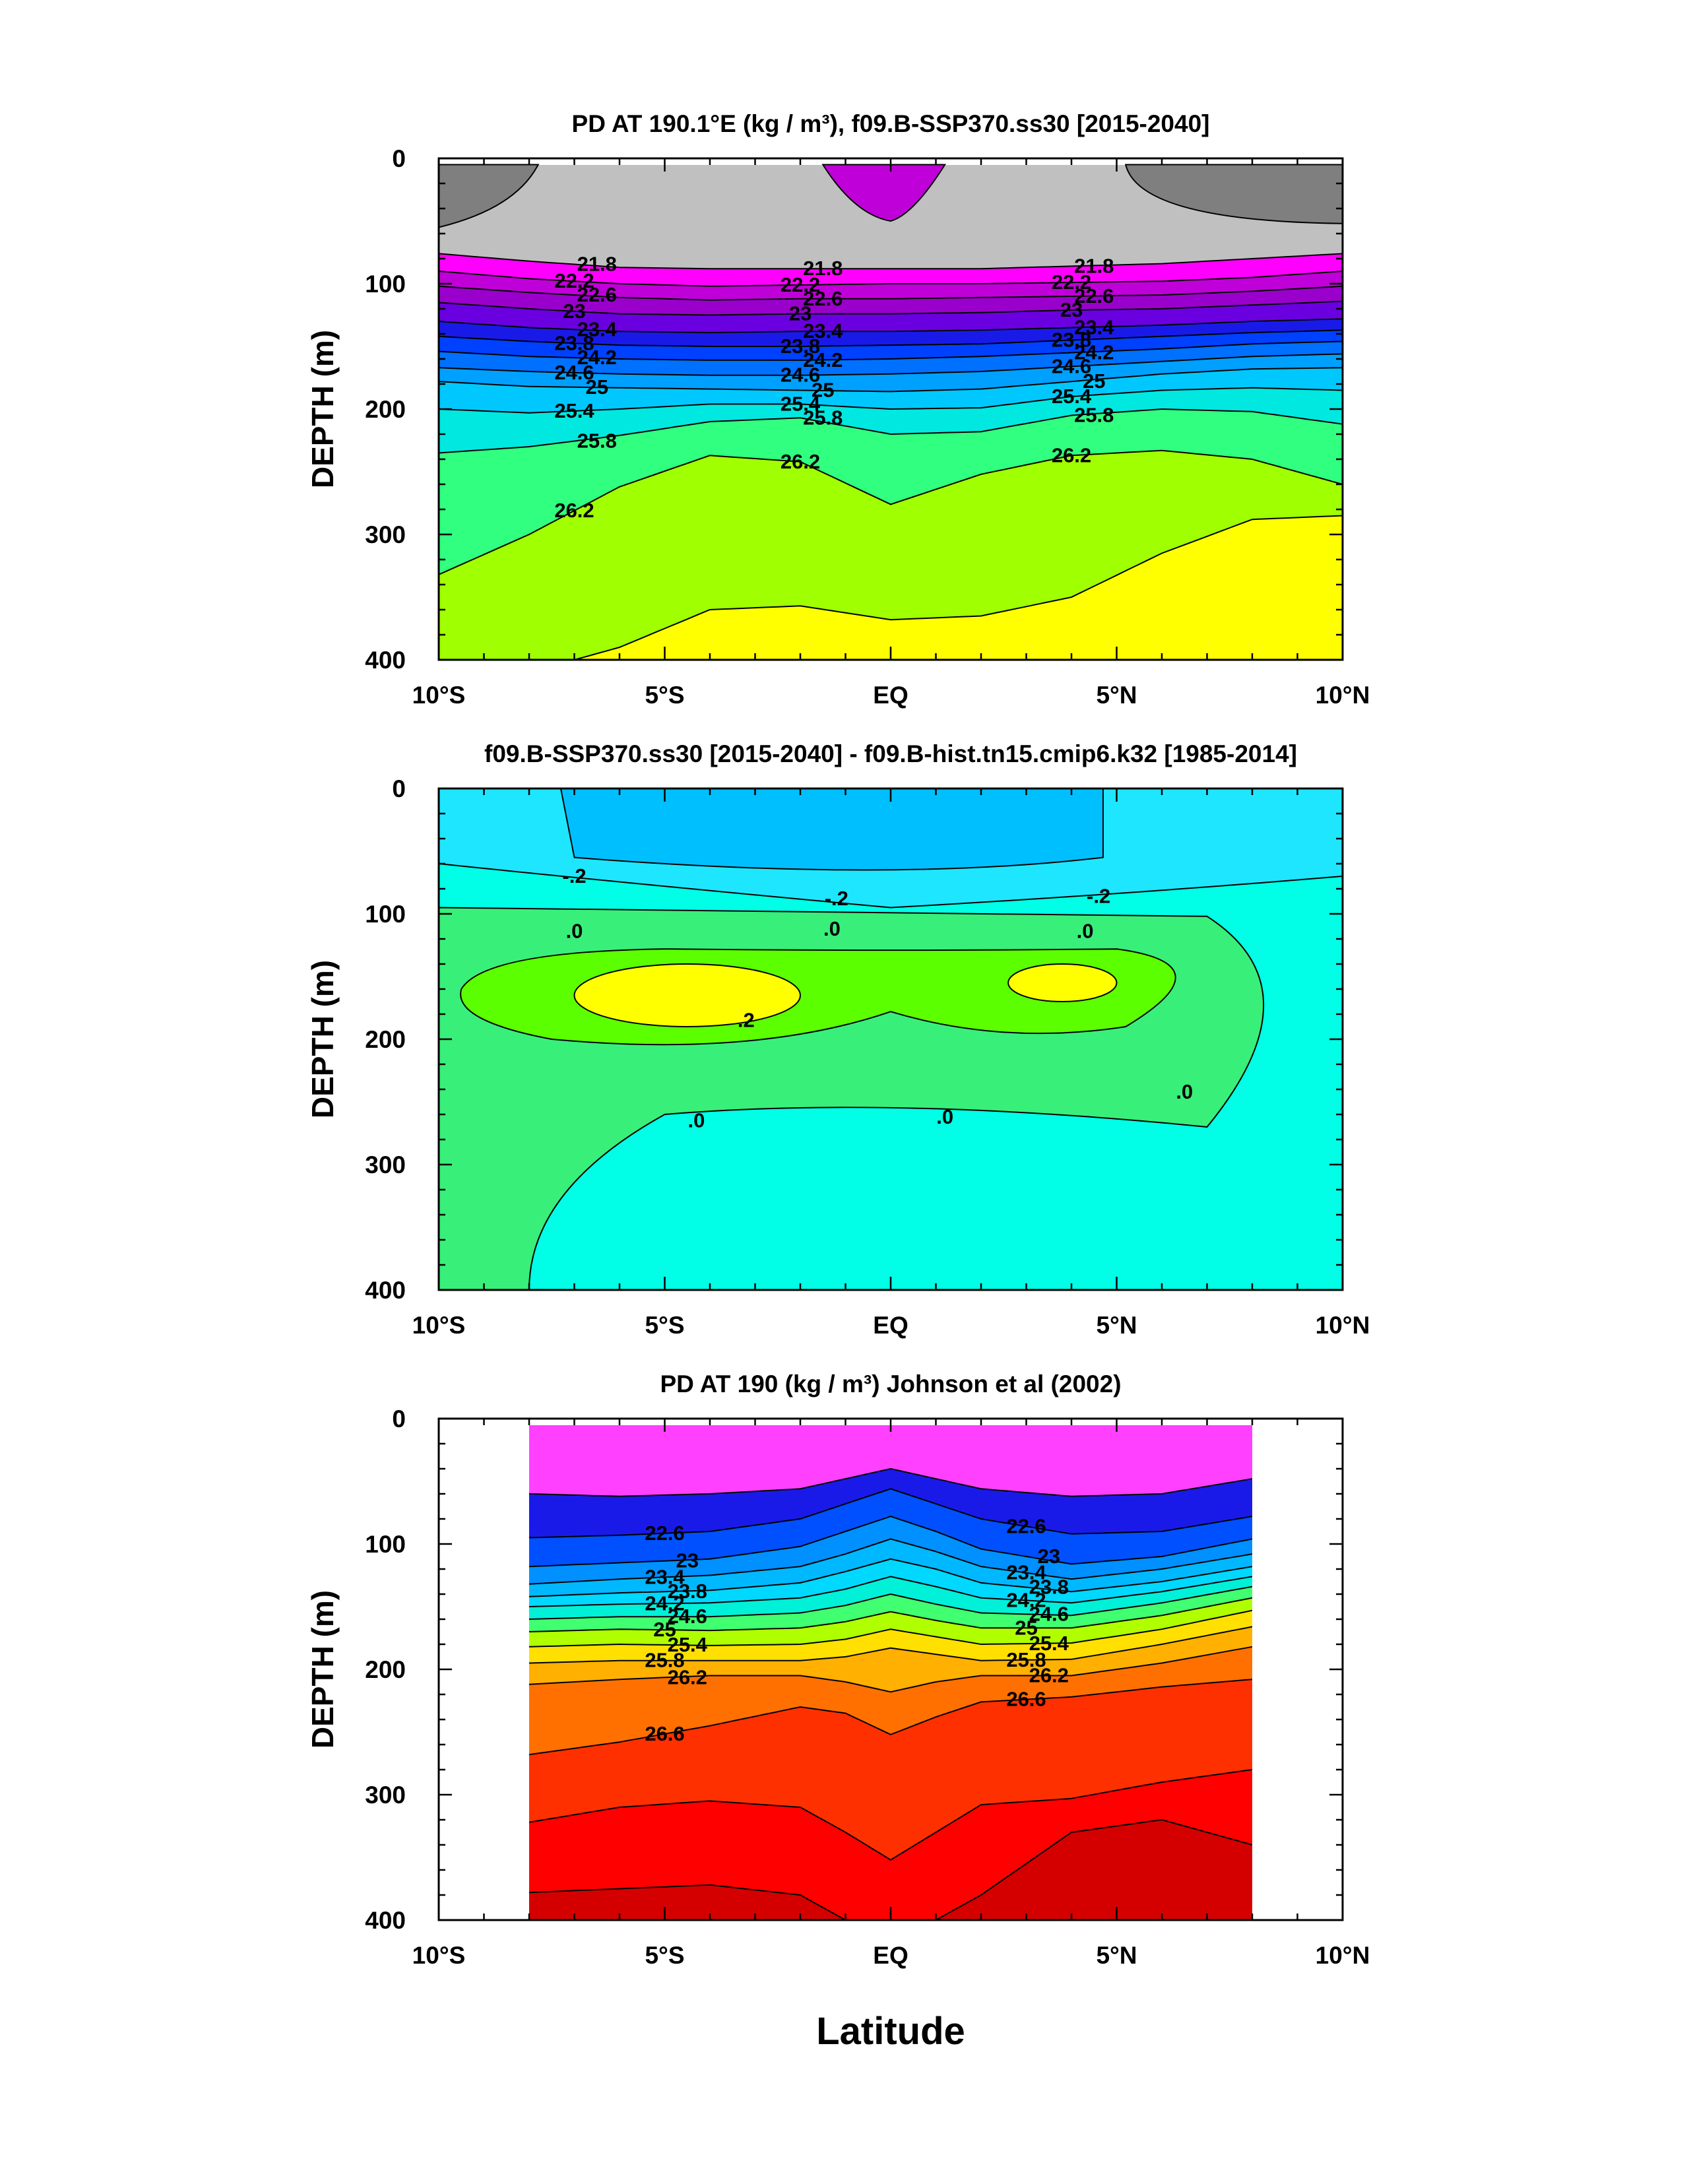  Describe the element at coordinates (574, 875) in the screenshot. I see `contour-label: -.2` at that location.